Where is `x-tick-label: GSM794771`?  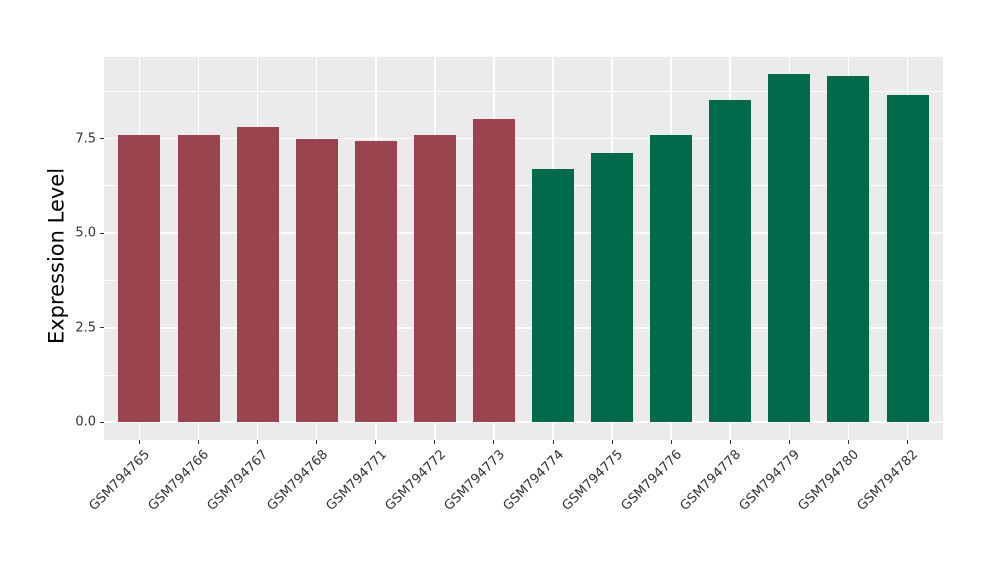
x-tick-label: GSM794771 is located at coordinates (356, 480).